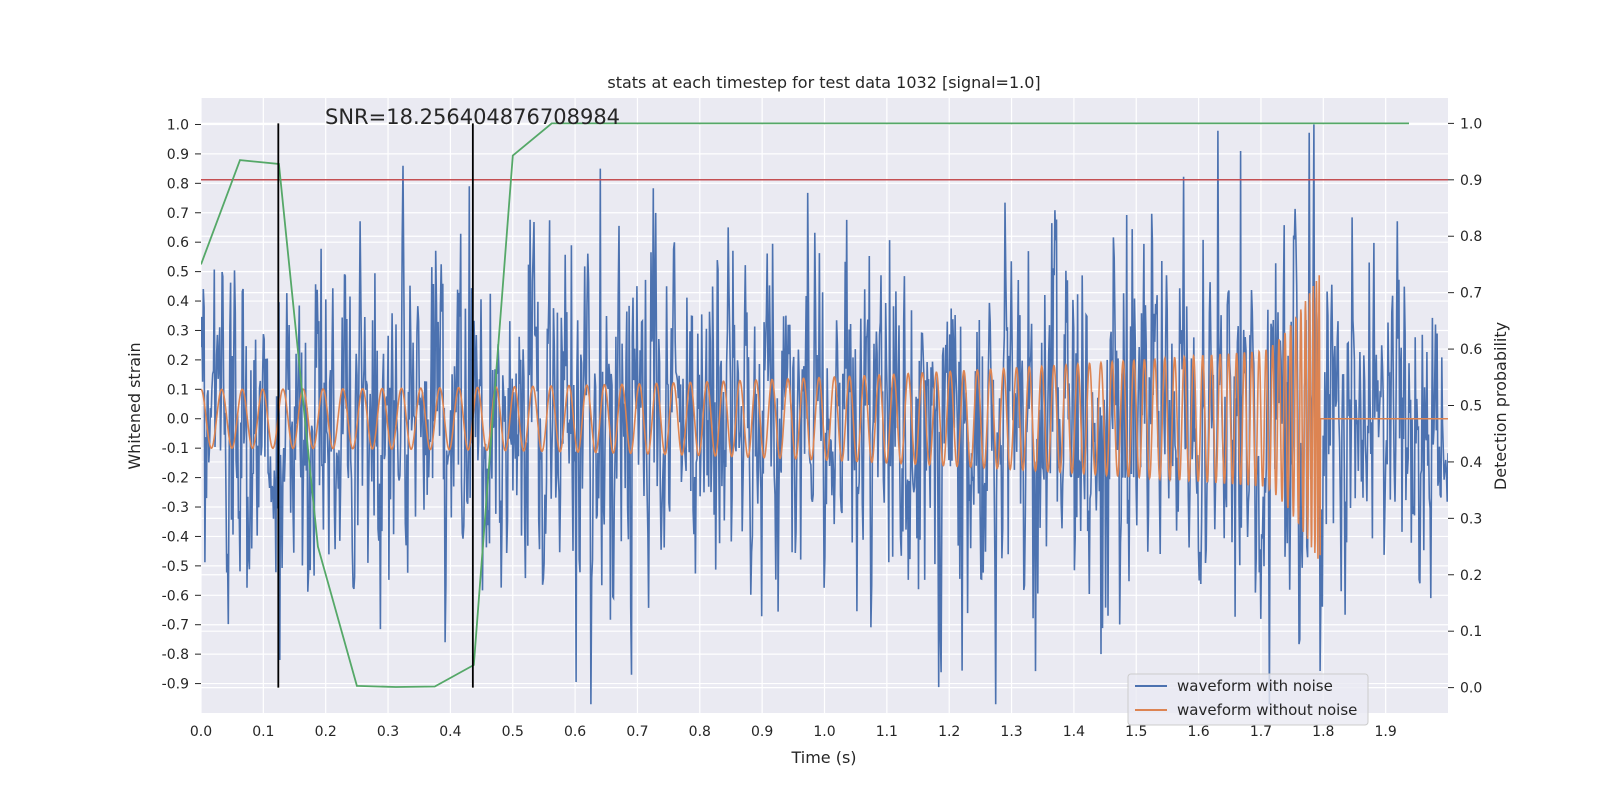 The height and width of the screenshot is (800, 1600). Describe the element at coordinates (1261, 732) in the screenshot. I see `x-tick-label: 1.7` at that location.